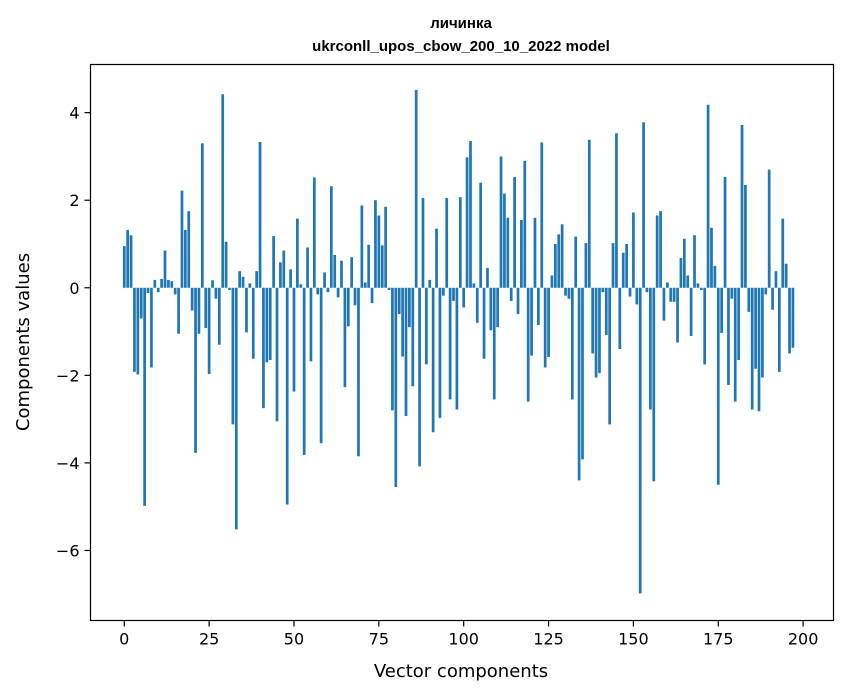 Image resolution: width=847 pixels, height=696 pixels. Describe the element at coordinates (73, 332) in the screenshot. I see `y-axis-ticks: −6 −4 −2 0 2 4` at that location.